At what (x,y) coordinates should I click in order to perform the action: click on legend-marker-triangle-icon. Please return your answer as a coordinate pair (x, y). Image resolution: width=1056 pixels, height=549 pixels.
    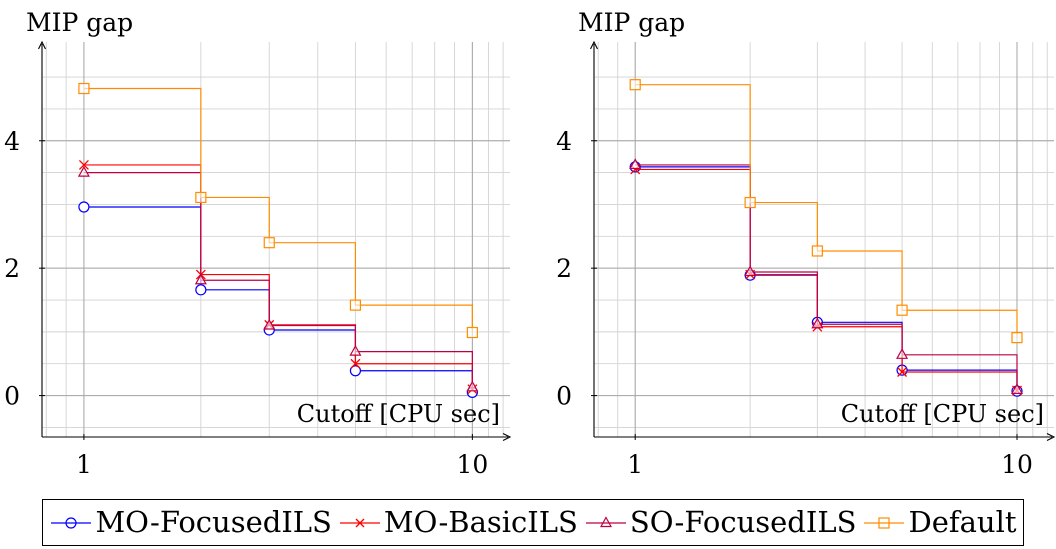
    Looking at the image, I should click on (605, 521).